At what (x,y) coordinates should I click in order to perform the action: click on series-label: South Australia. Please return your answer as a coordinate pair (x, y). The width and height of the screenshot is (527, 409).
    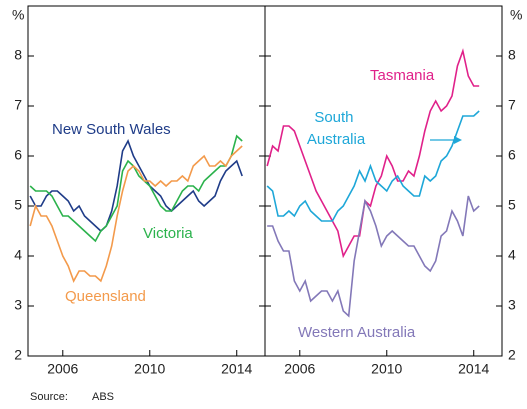
    Looking at the image, I should click on (336, 128).